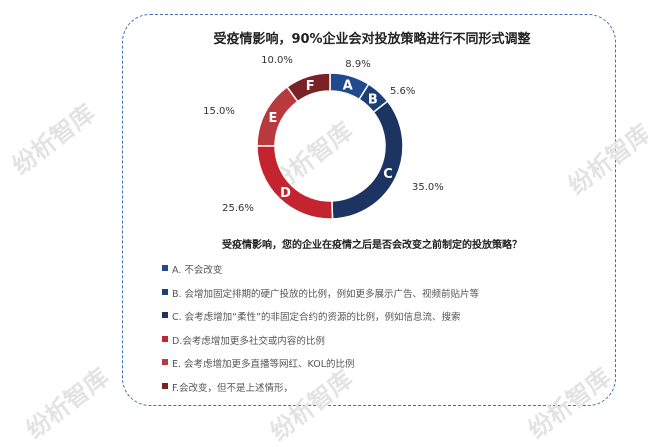  I want to click on legend-item-f: F.会改变，但不是上述情形，, so click(320, 392).